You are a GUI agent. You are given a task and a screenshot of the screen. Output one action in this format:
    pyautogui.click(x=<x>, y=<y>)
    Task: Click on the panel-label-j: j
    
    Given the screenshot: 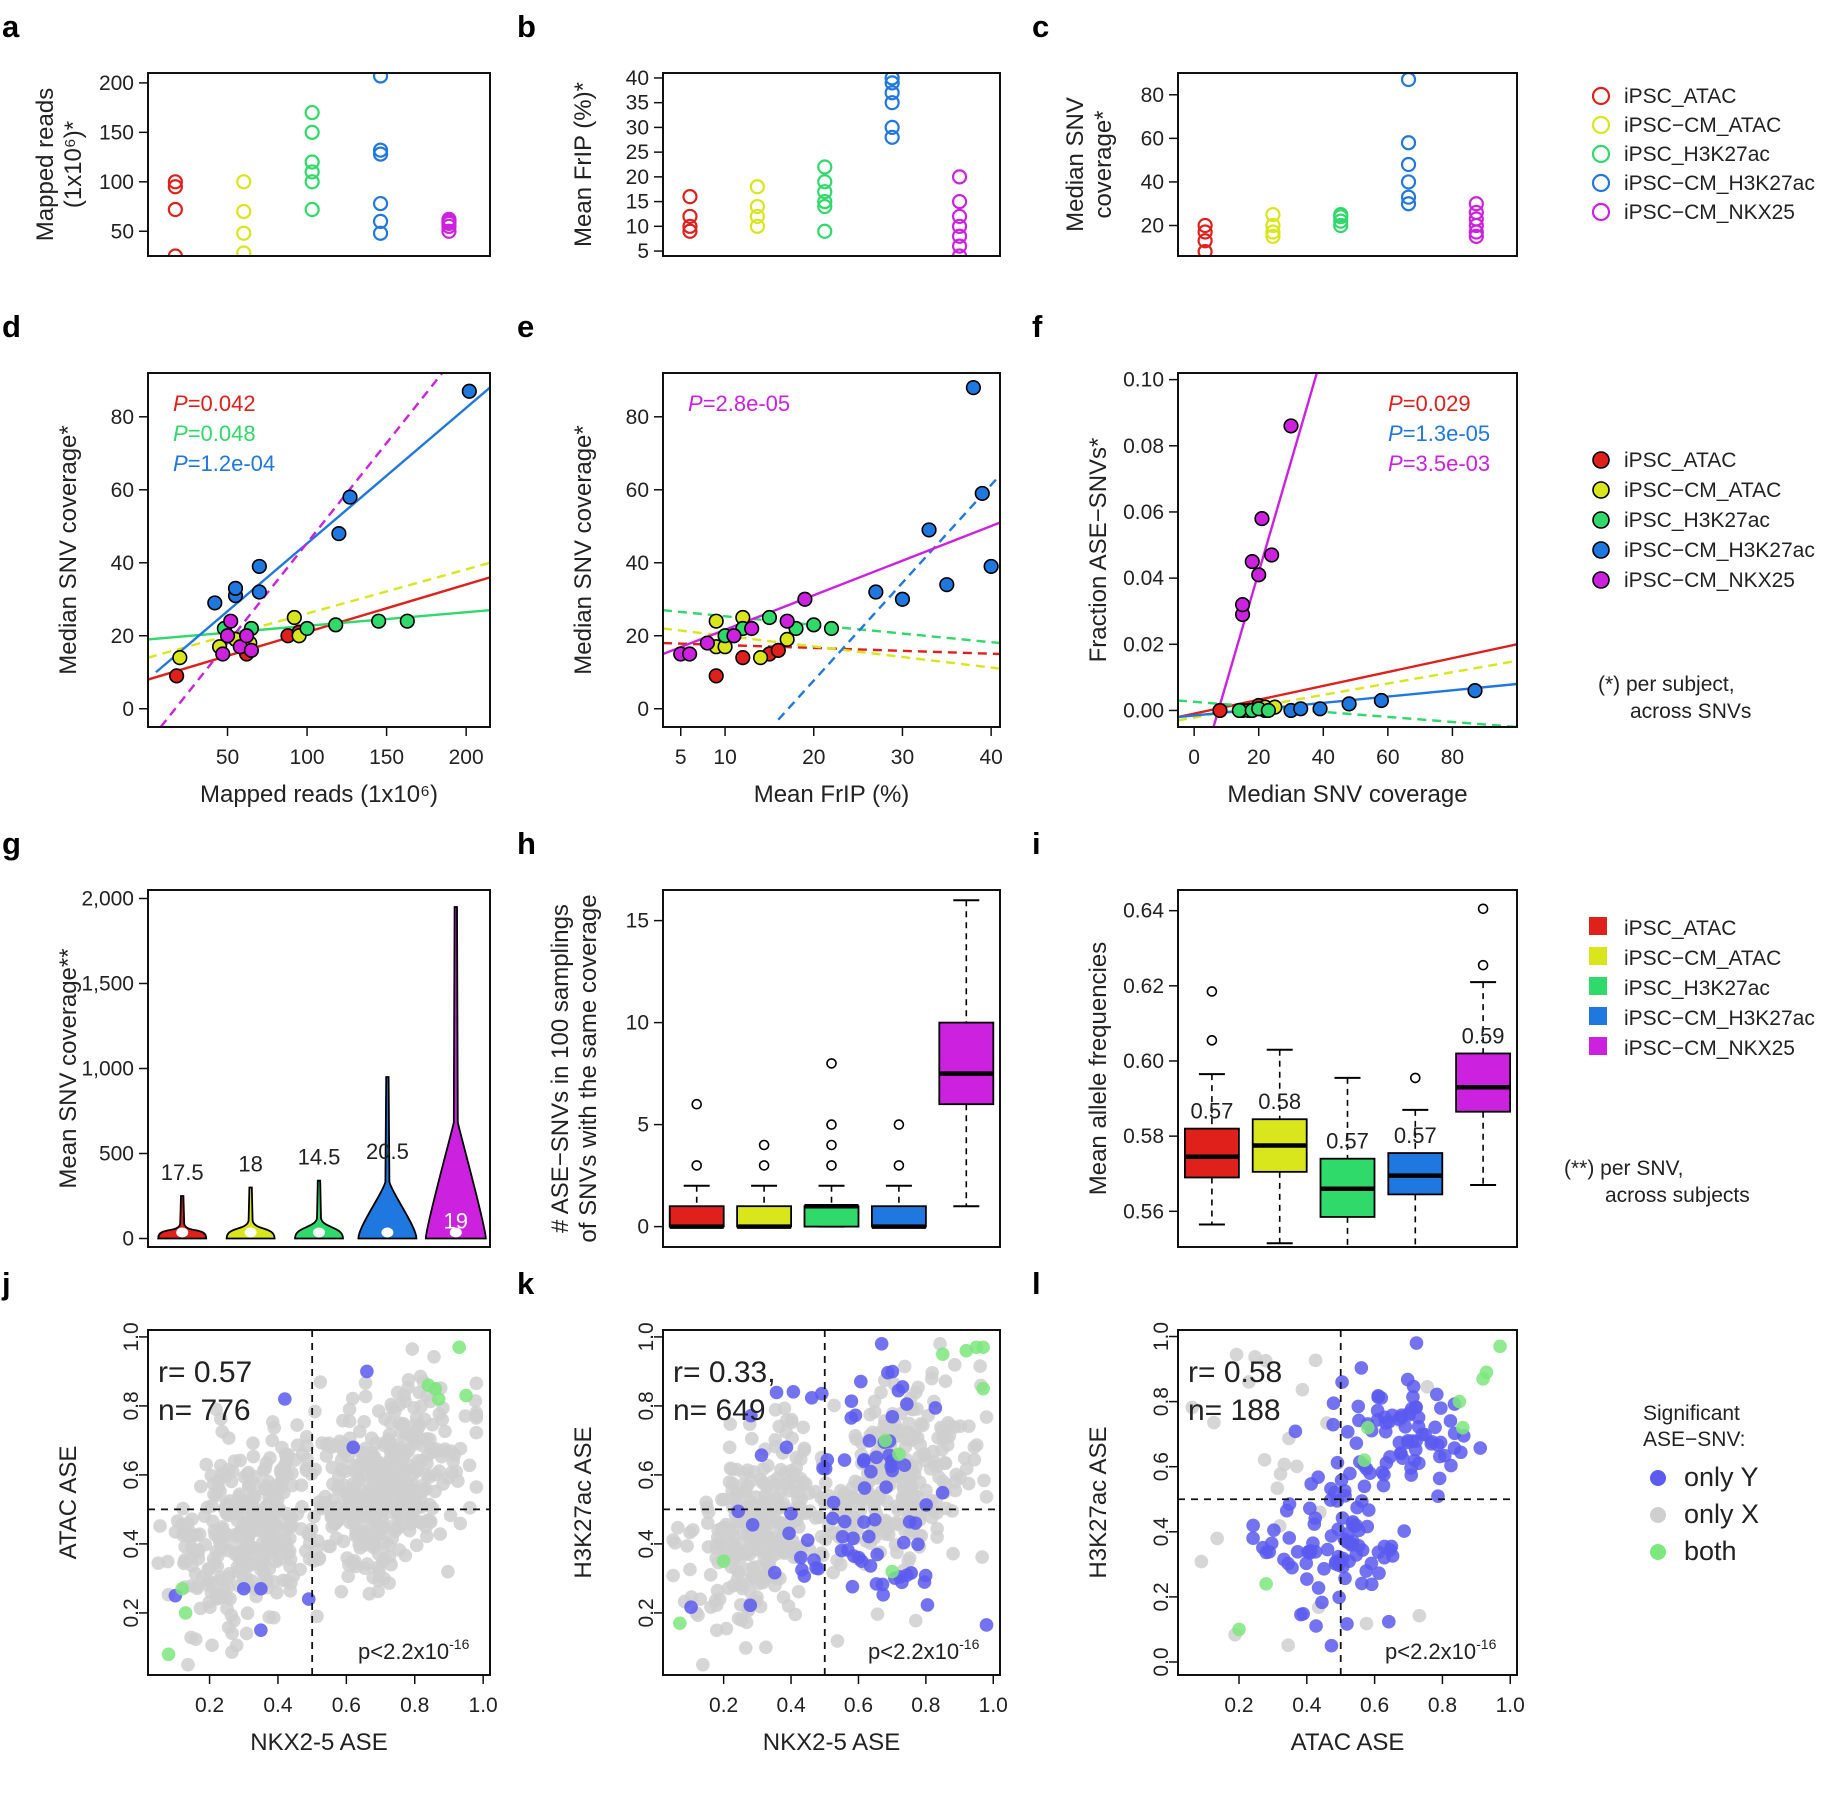 What is the action you would take?
    pyautogui.click(x=6, y=1283)
    